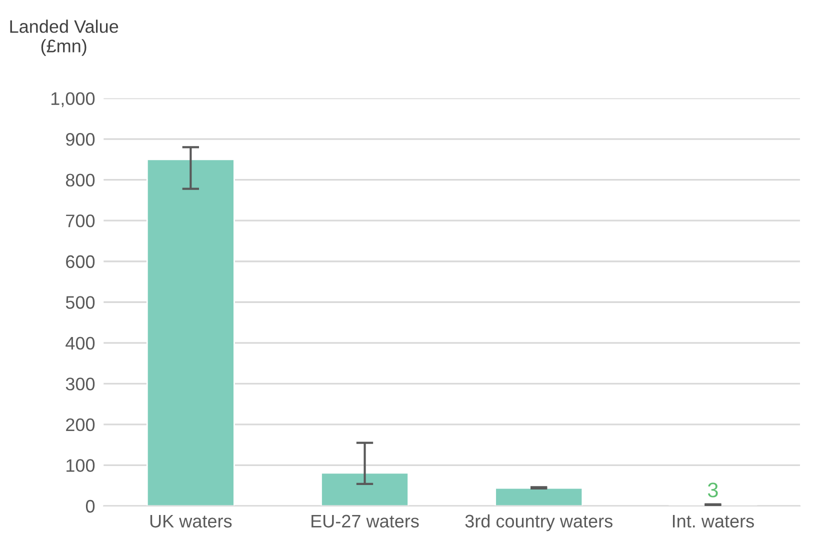 The width and height of the screenshot is (829, 540). I want to click on x-tick-label: 3rd country waters, so click(538, 523).